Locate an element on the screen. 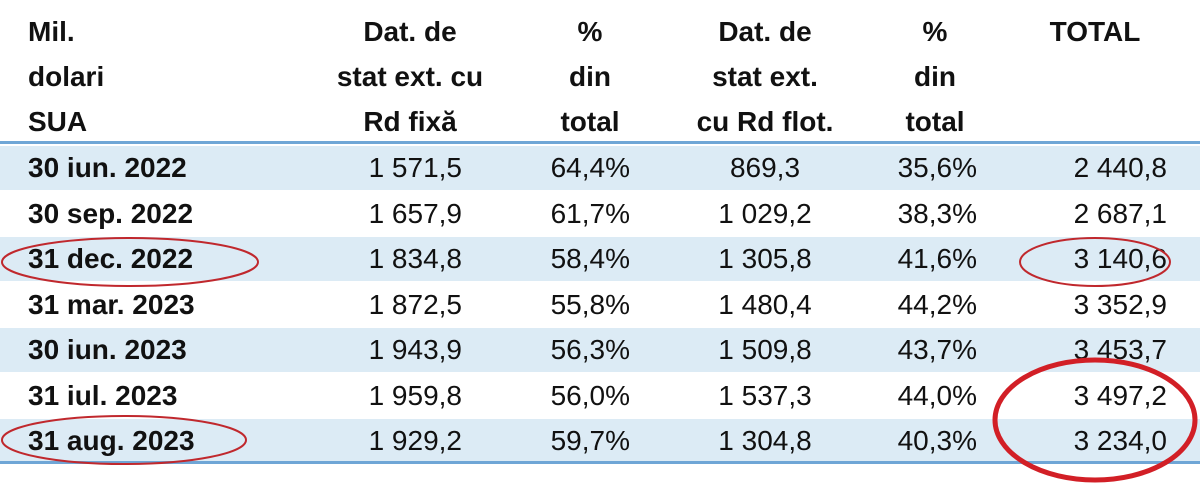 The height and width of the screenshot is (494, 1200). data-cell: 35,6% is located at coordinates (937, 167).